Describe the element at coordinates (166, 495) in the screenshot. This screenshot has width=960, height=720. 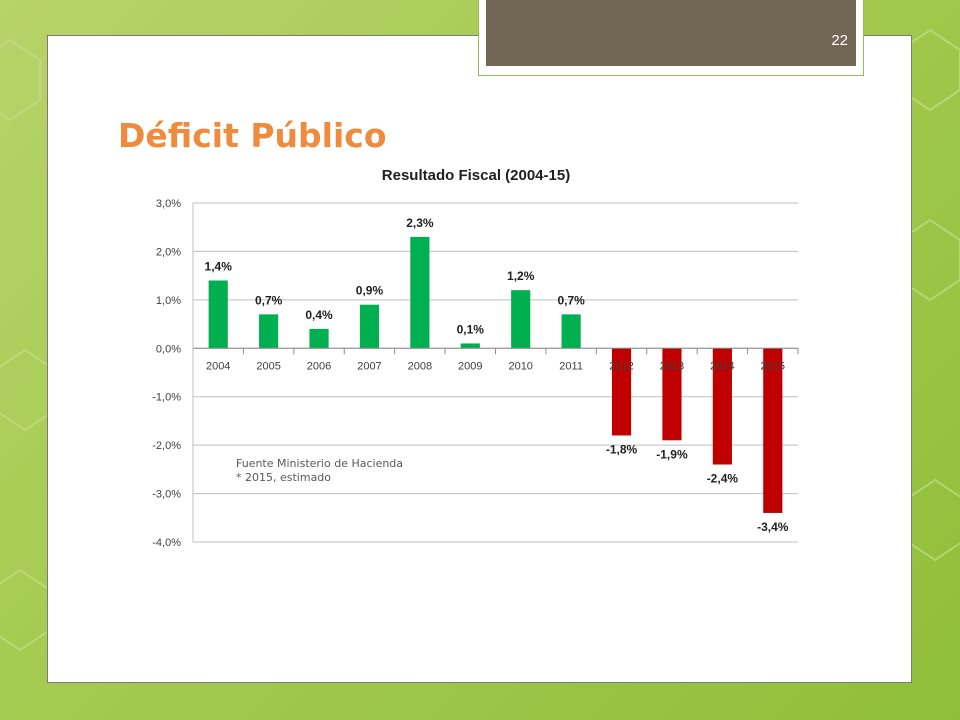
I see `y-tick-label: -3,0%` at that location.